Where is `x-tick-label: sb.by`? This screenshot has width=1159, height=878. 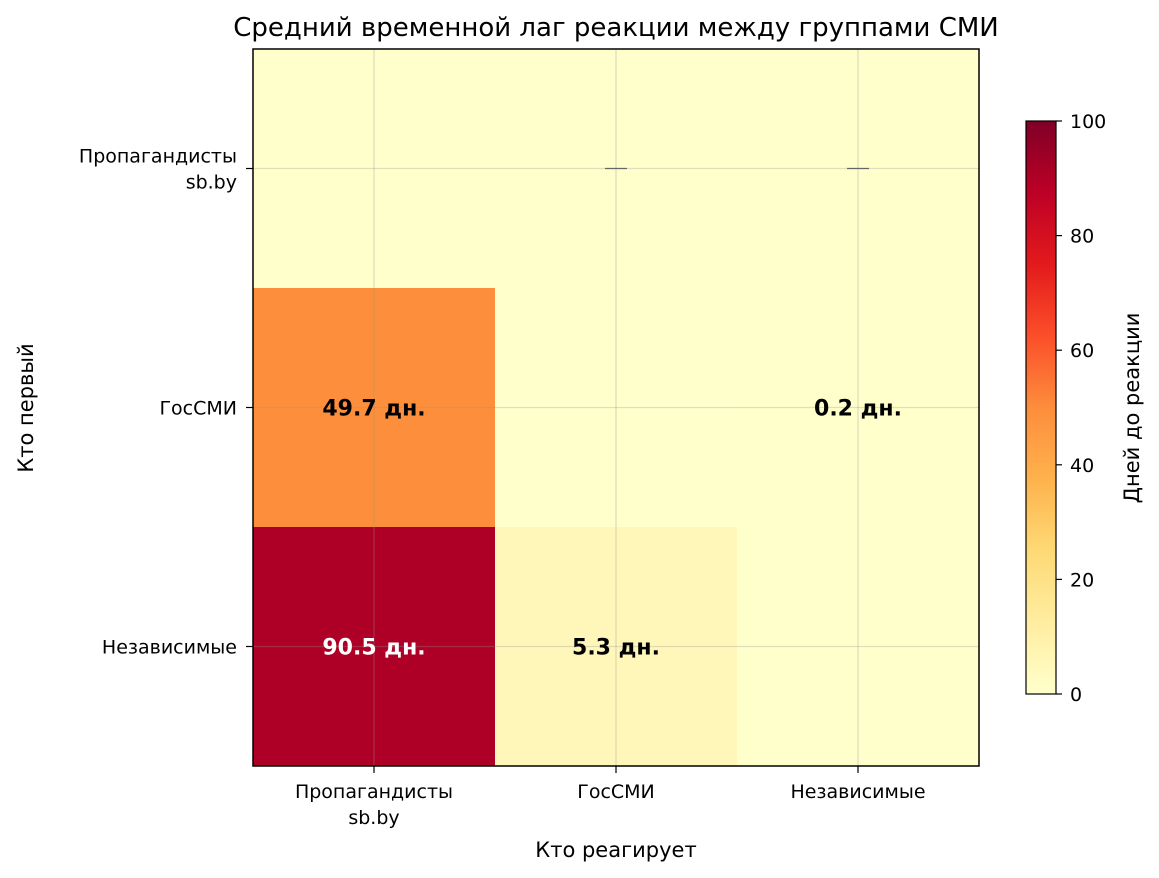 x-tick-label: sb.by is located at coordinates (373, 818).